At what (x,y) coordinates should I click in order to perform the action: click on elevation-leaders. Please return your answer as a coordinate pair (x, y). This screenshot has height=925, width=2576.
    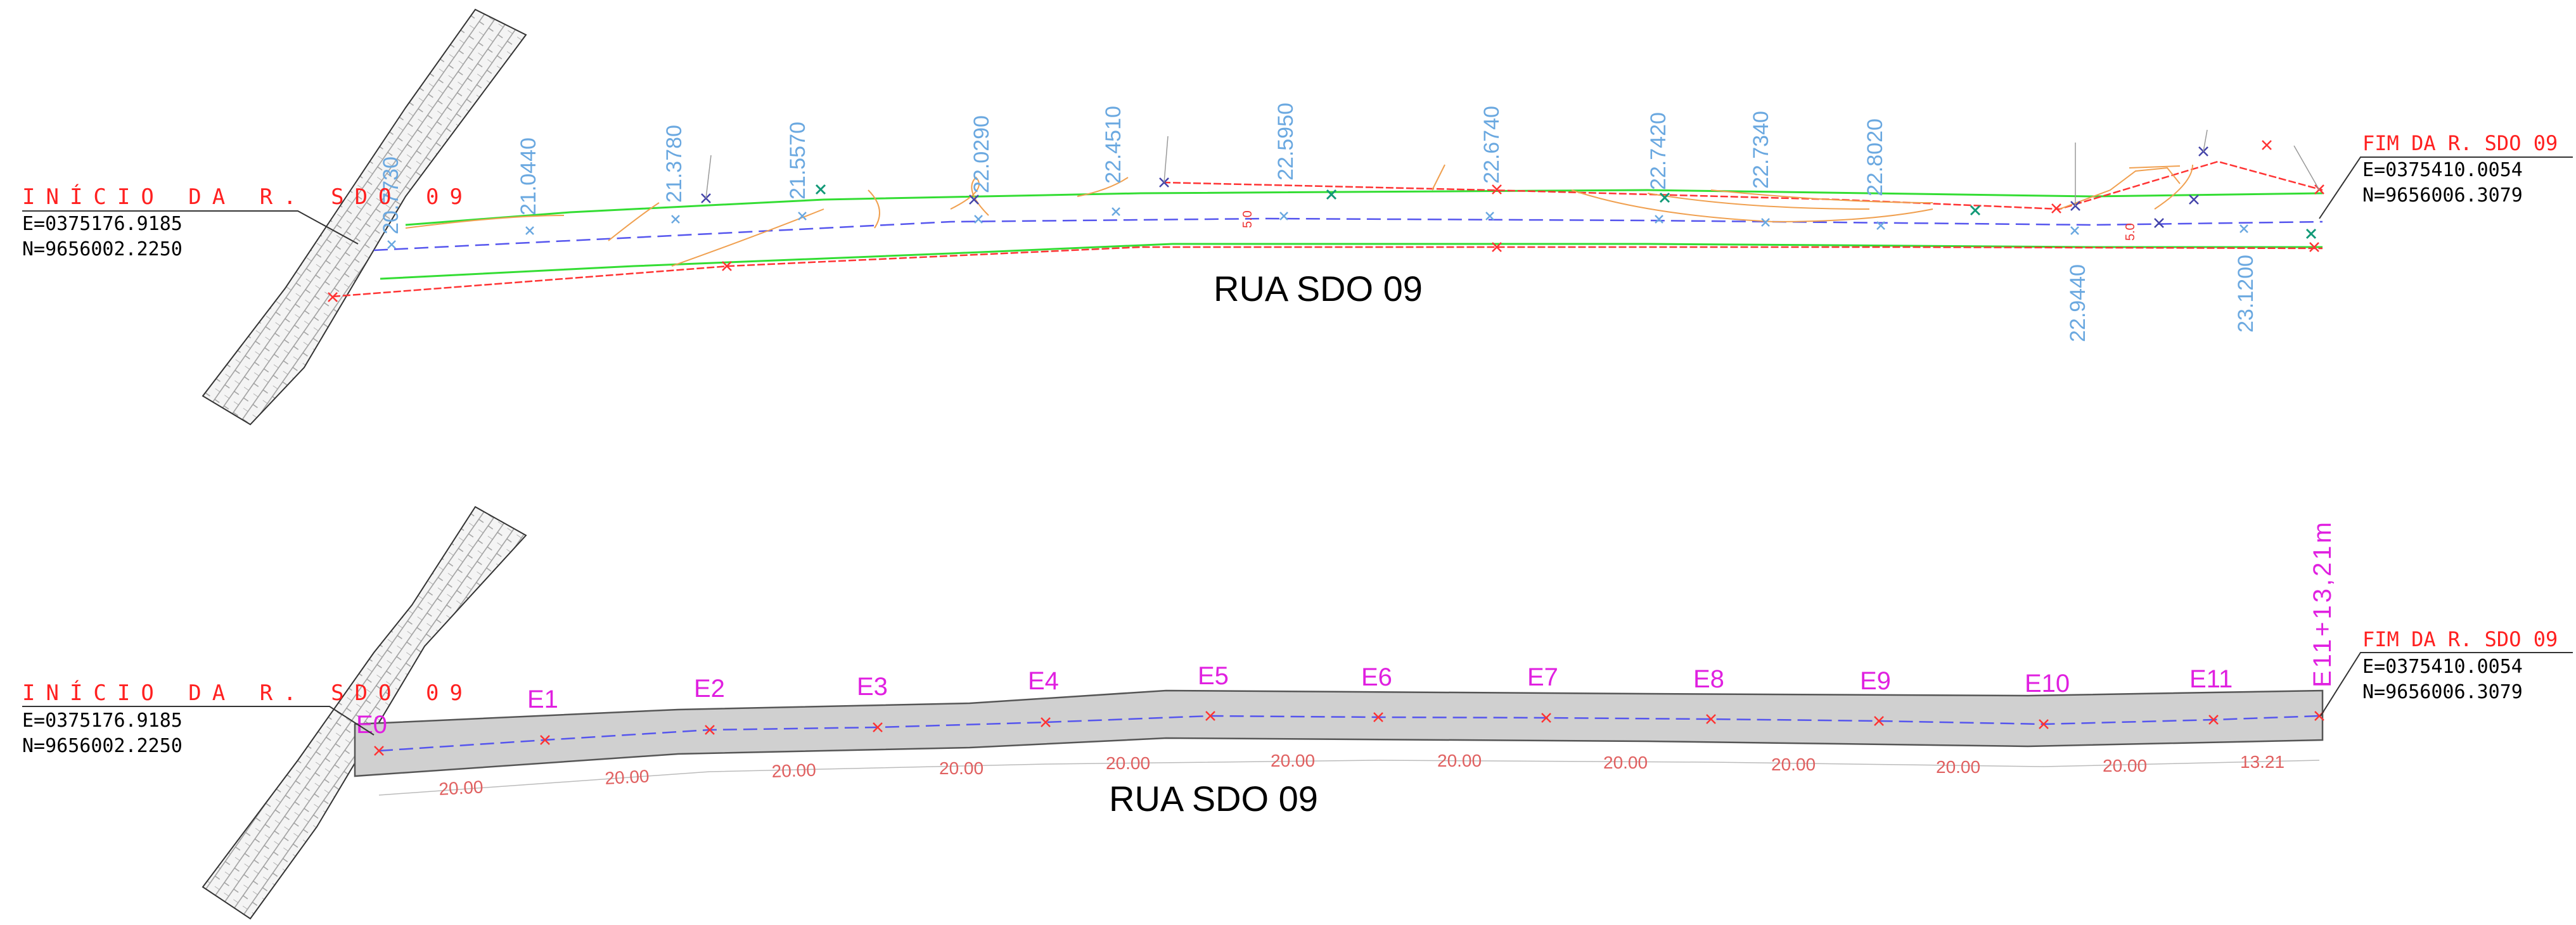
    Looking at the image, I should click on (1512, 167).